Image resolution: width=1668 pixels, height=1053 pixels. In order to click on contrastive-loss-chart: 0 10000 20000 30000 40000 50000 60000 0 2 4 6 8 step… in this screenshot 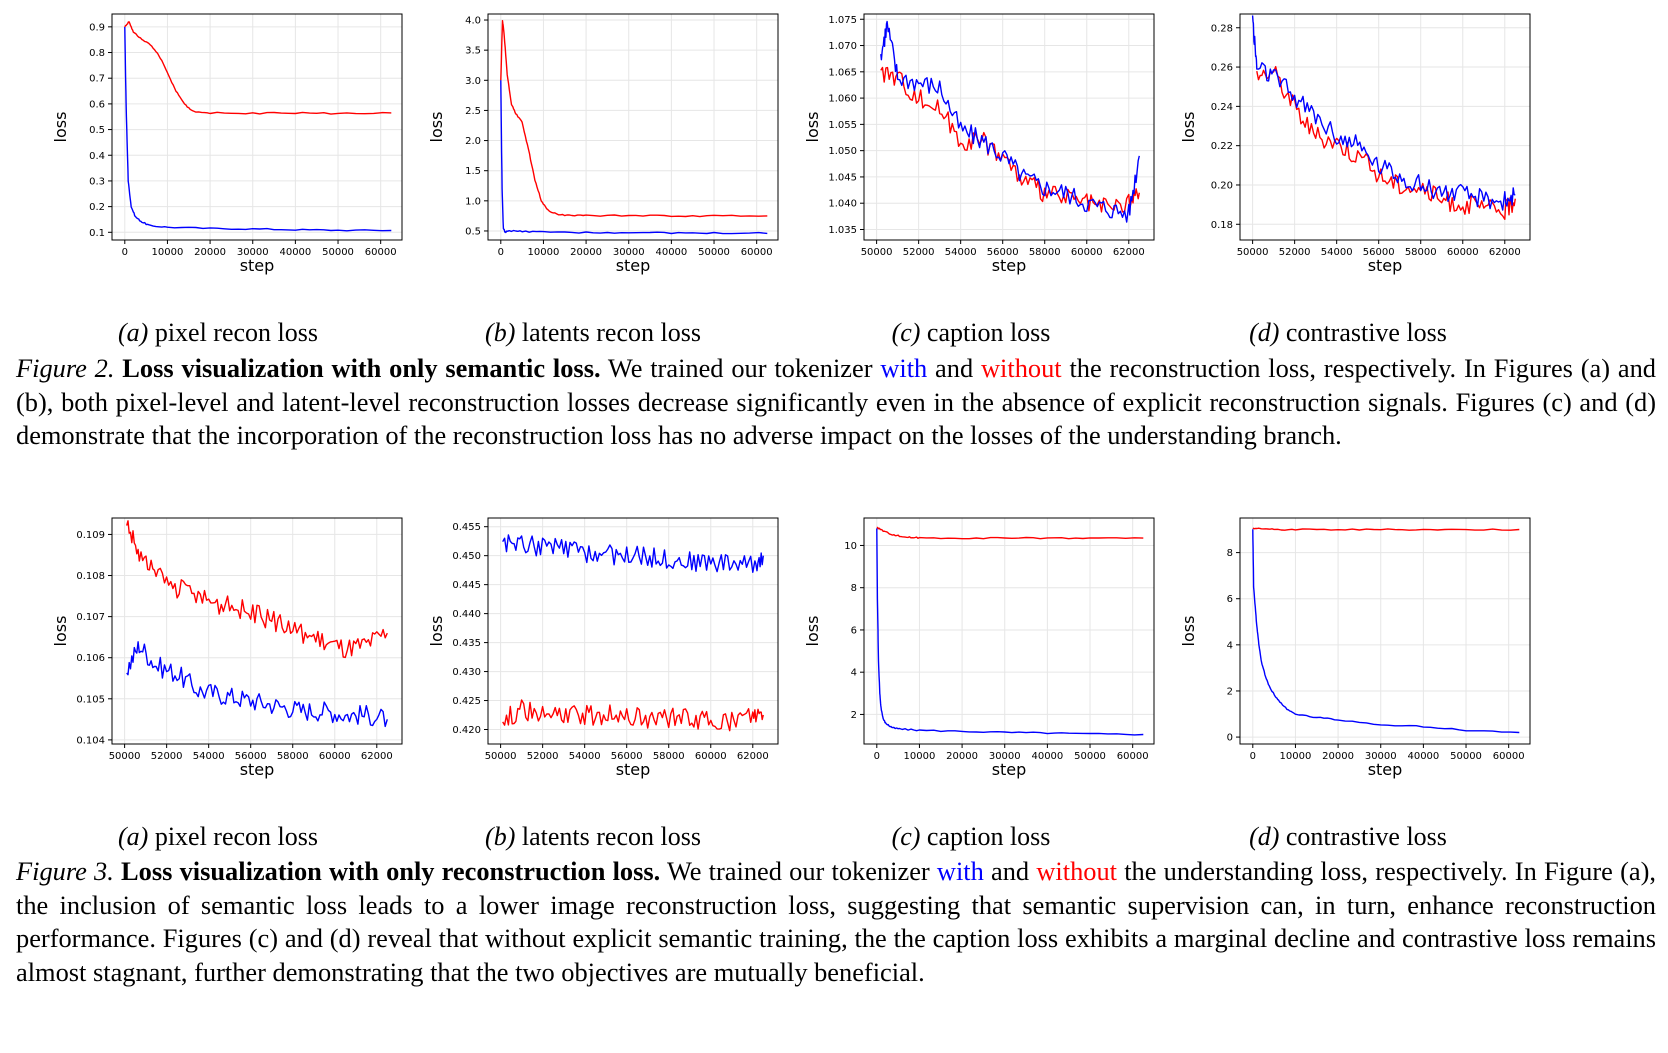, I will do `click(1355, 648)`.